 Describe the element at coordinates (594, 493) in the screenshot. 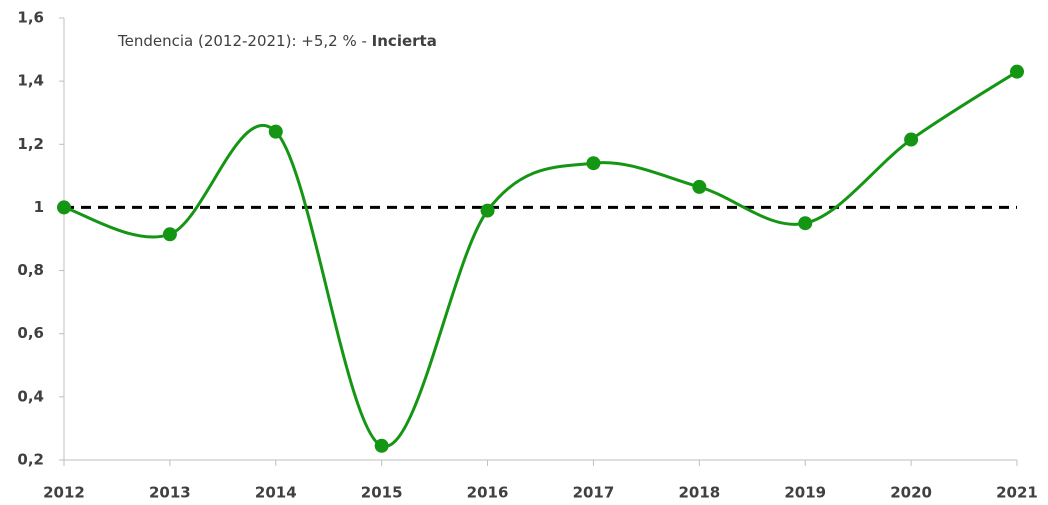

I see `x-tick-label: 2017` at that location.